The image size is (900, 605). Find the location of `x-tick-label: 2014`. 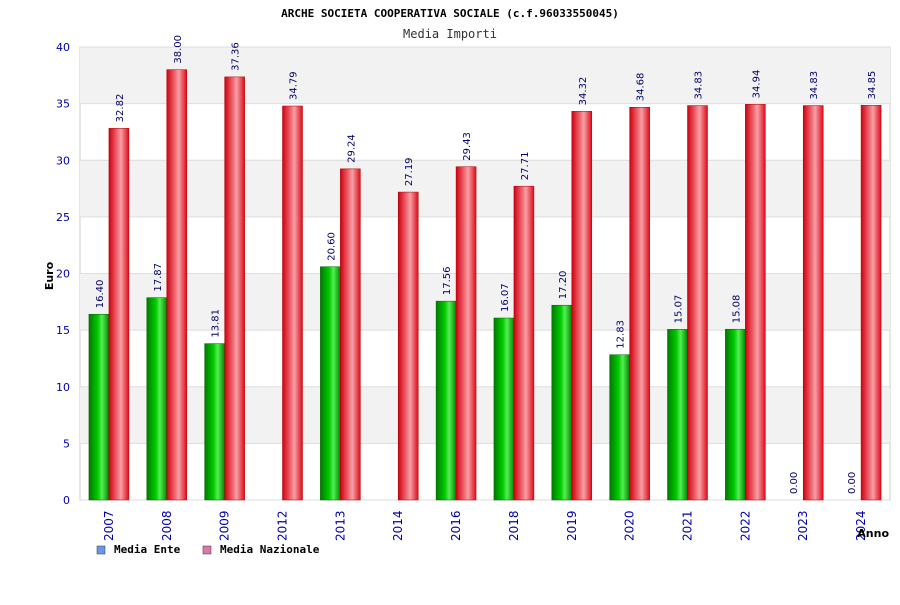

x-tick-label: 2014 is located at coordinates (398, 525).